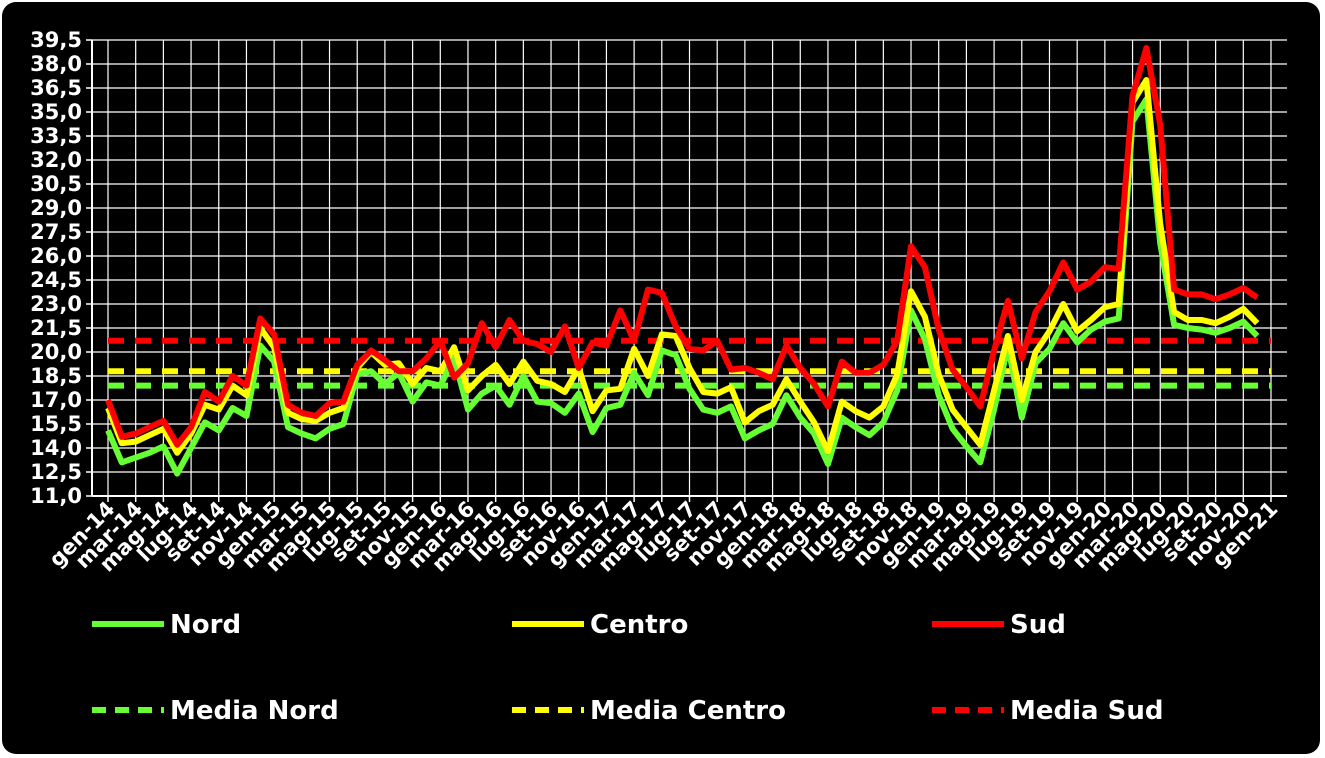 The image size is (1325, 758). Describe the element at coordinates (56, 160) in the screenshot. I see `y-tick-label: 32,0` at that location.